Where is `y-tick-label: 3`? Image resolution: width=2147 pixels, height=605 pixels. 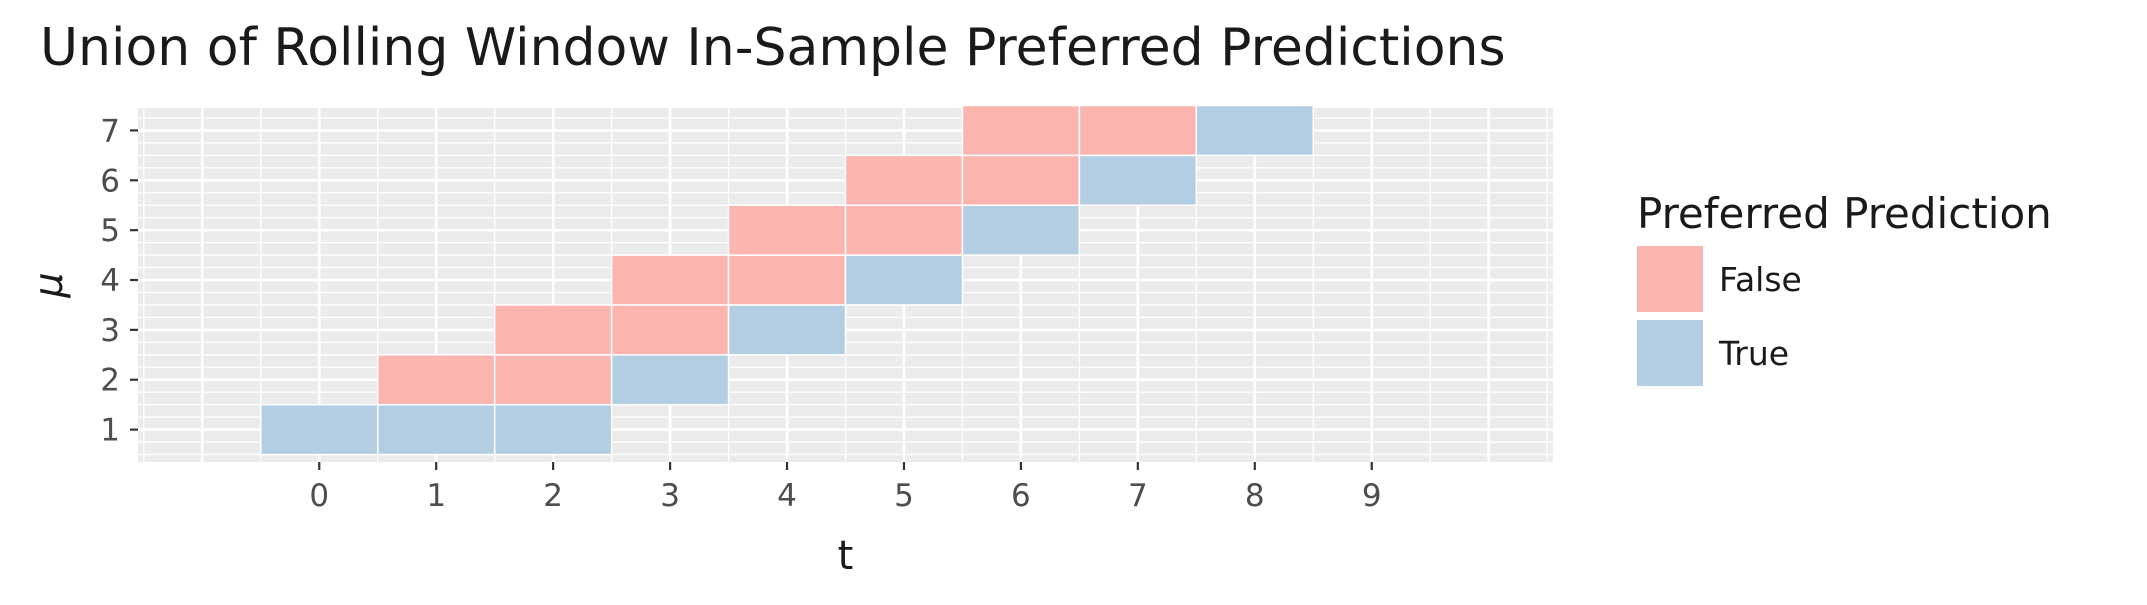
y-tick-label: 3 is located at coordinates (110, 331).